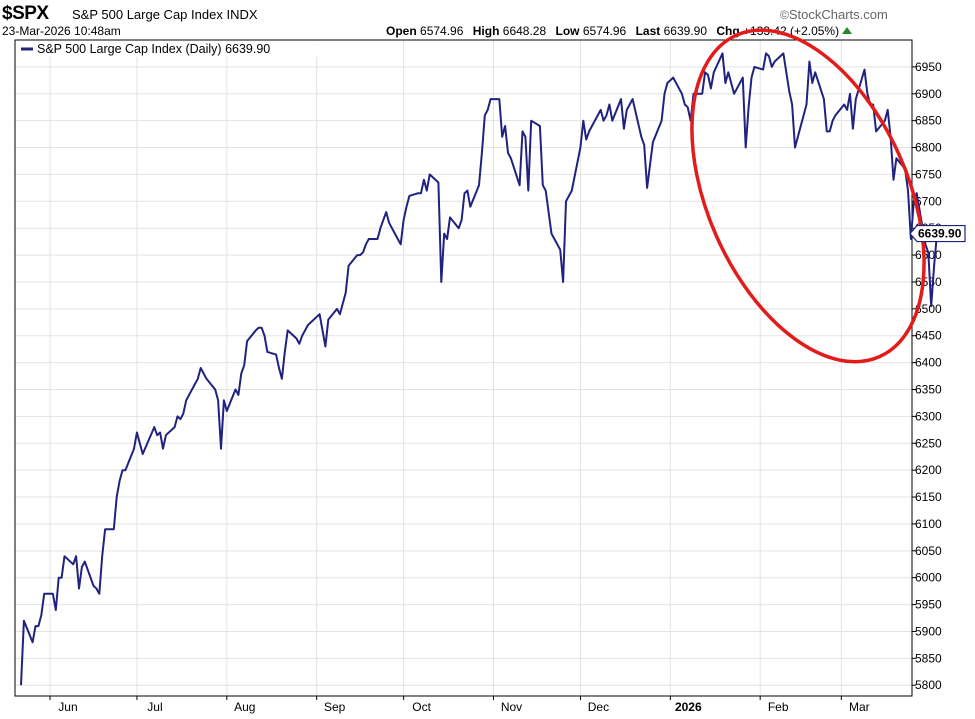  Describe the element at coordinates (685, 31) in the screenshot. I see `last-value: 6639.90` at that location.